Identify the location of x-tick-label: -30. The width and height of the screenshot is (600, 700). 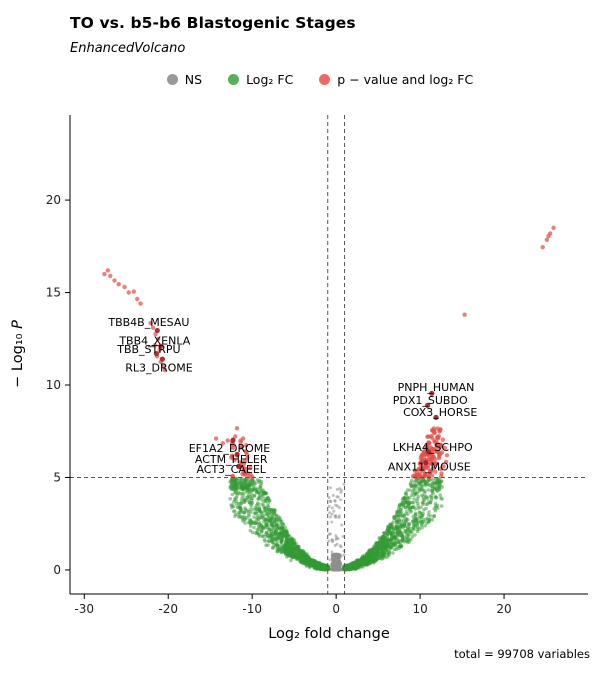
(84, 609).